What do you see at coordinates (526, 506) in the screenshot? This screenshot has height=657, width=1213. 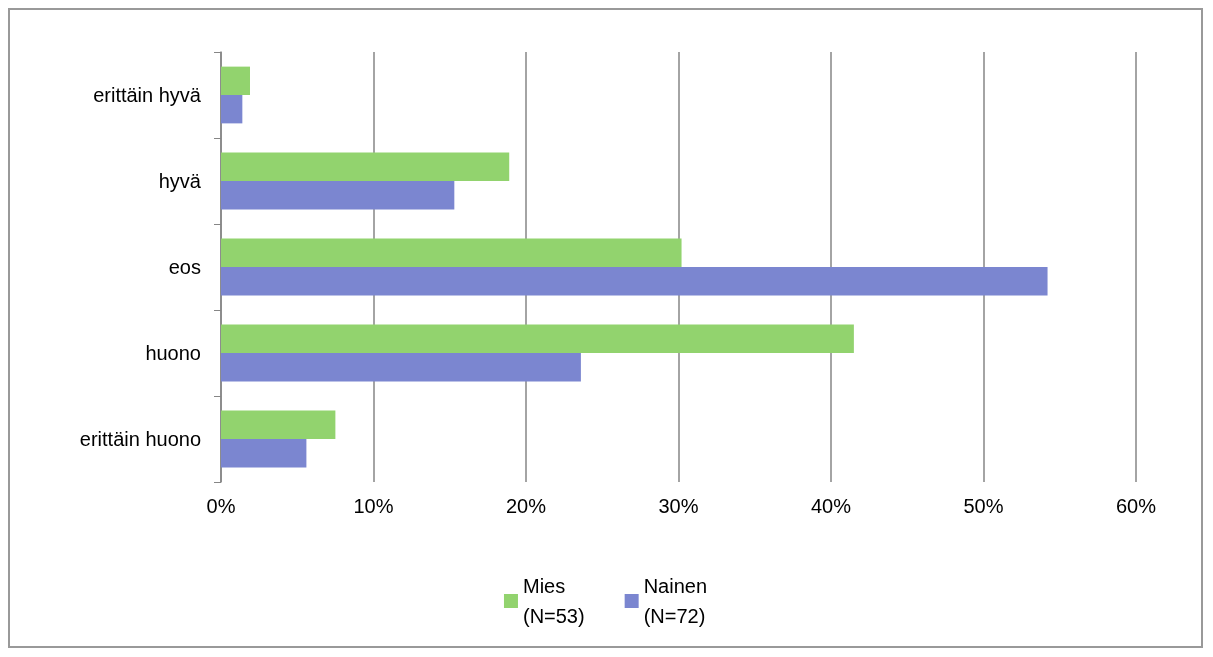 I see `x-tick-label: 20%` at bounding box center [526, 506].